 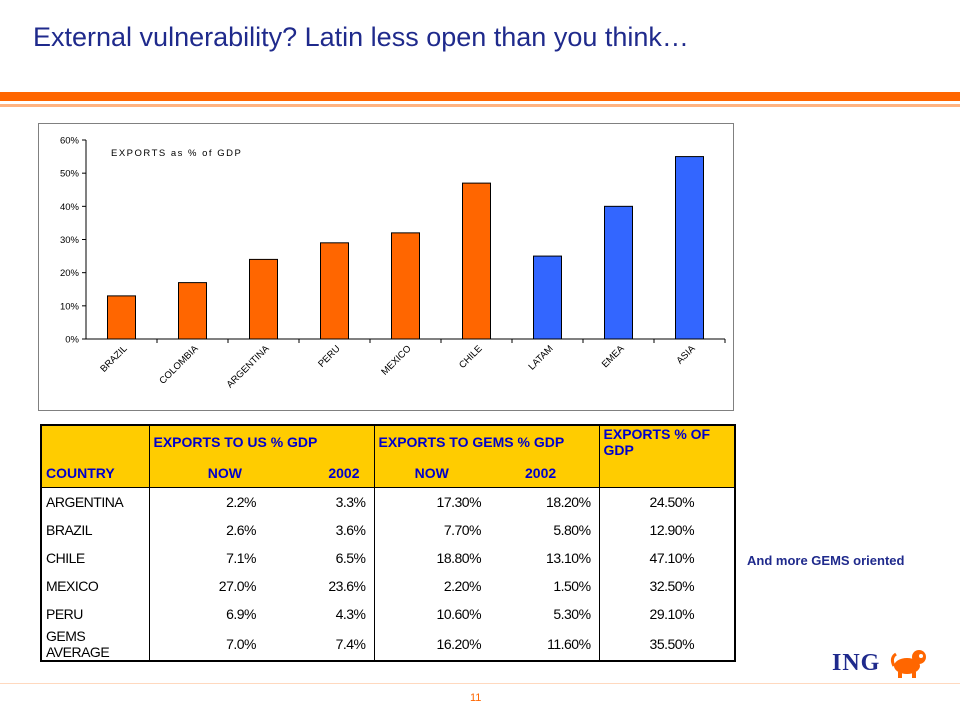 What do you see at coordinates (206, 645) in the screenshot?
I see `table-cell: 7.0%` at bounding box center [206, 645].